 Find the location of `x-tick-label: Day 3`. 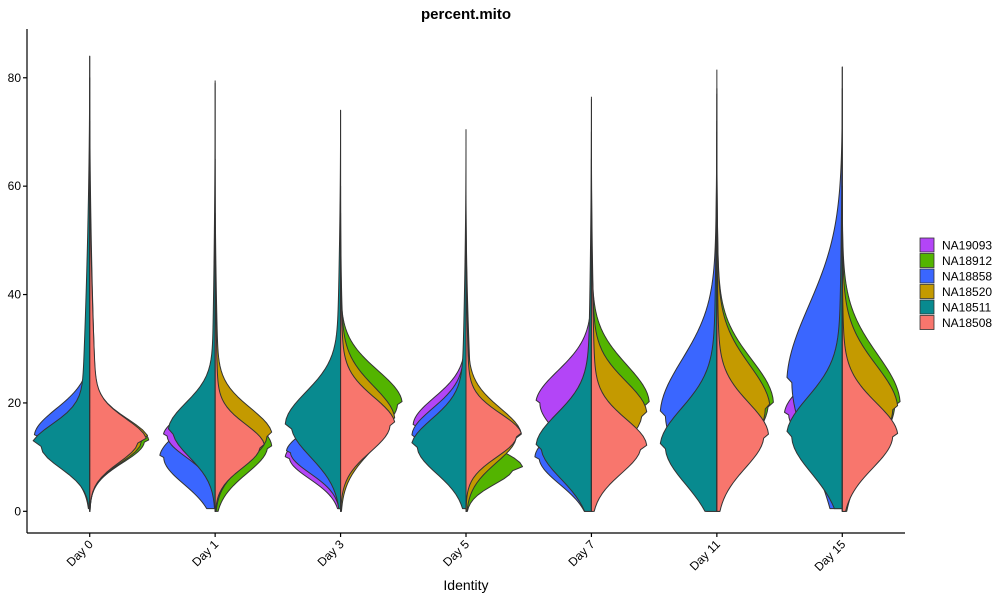

x-tick-label: Day 3 is located at coordinates (331, 553).